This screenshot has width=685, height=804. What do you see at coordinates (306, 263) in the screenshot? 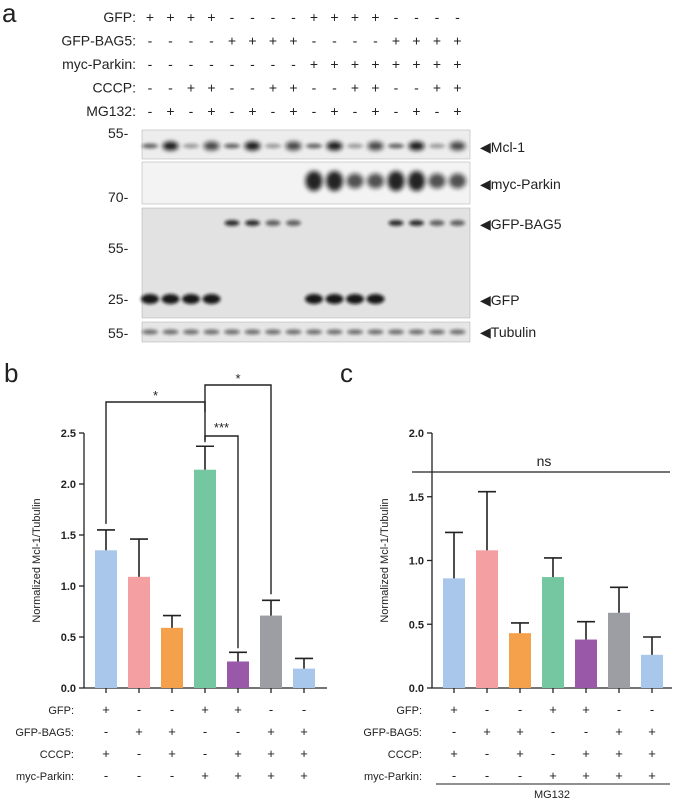
I see `blot-strip-gfp-bag5-gfp` at bounding box center [306, 263].